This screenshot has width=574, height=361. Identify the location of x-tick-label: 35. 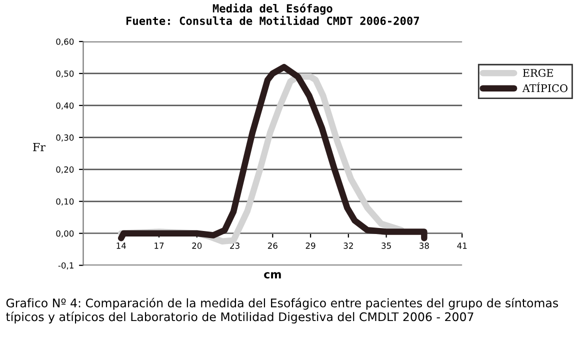
(386, 245).